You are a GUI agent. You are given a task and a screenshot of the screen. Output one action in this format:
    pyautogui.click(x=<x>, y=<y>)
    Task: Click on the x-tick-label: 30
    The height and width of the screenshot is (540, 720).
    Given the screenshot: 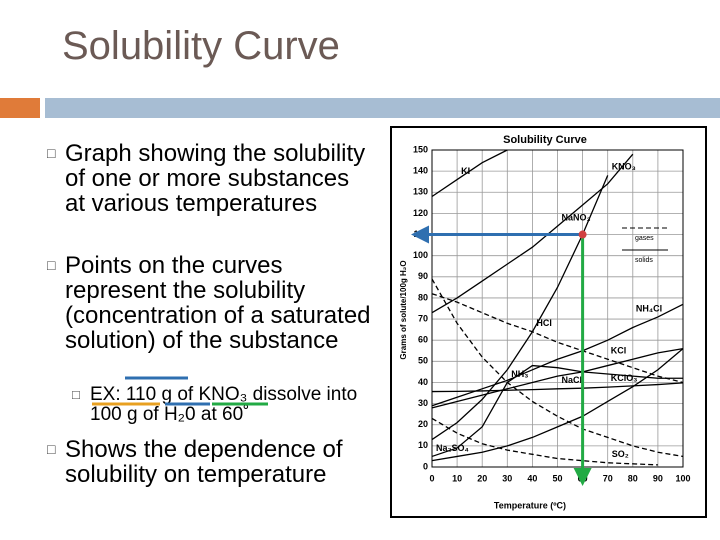 What is the action you would take?
    pyautogui.click(x=507, y=478)
    